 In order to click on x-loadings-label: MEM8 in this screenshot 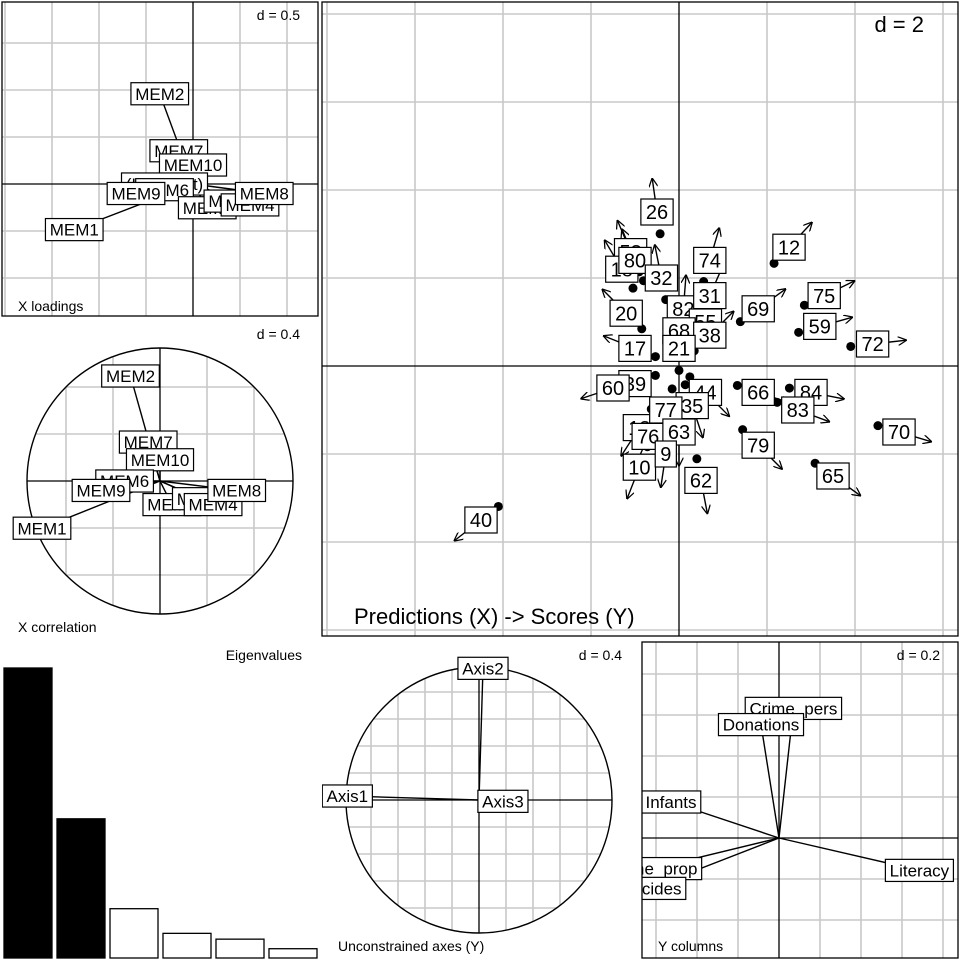, I will do `click(264, 193)`.